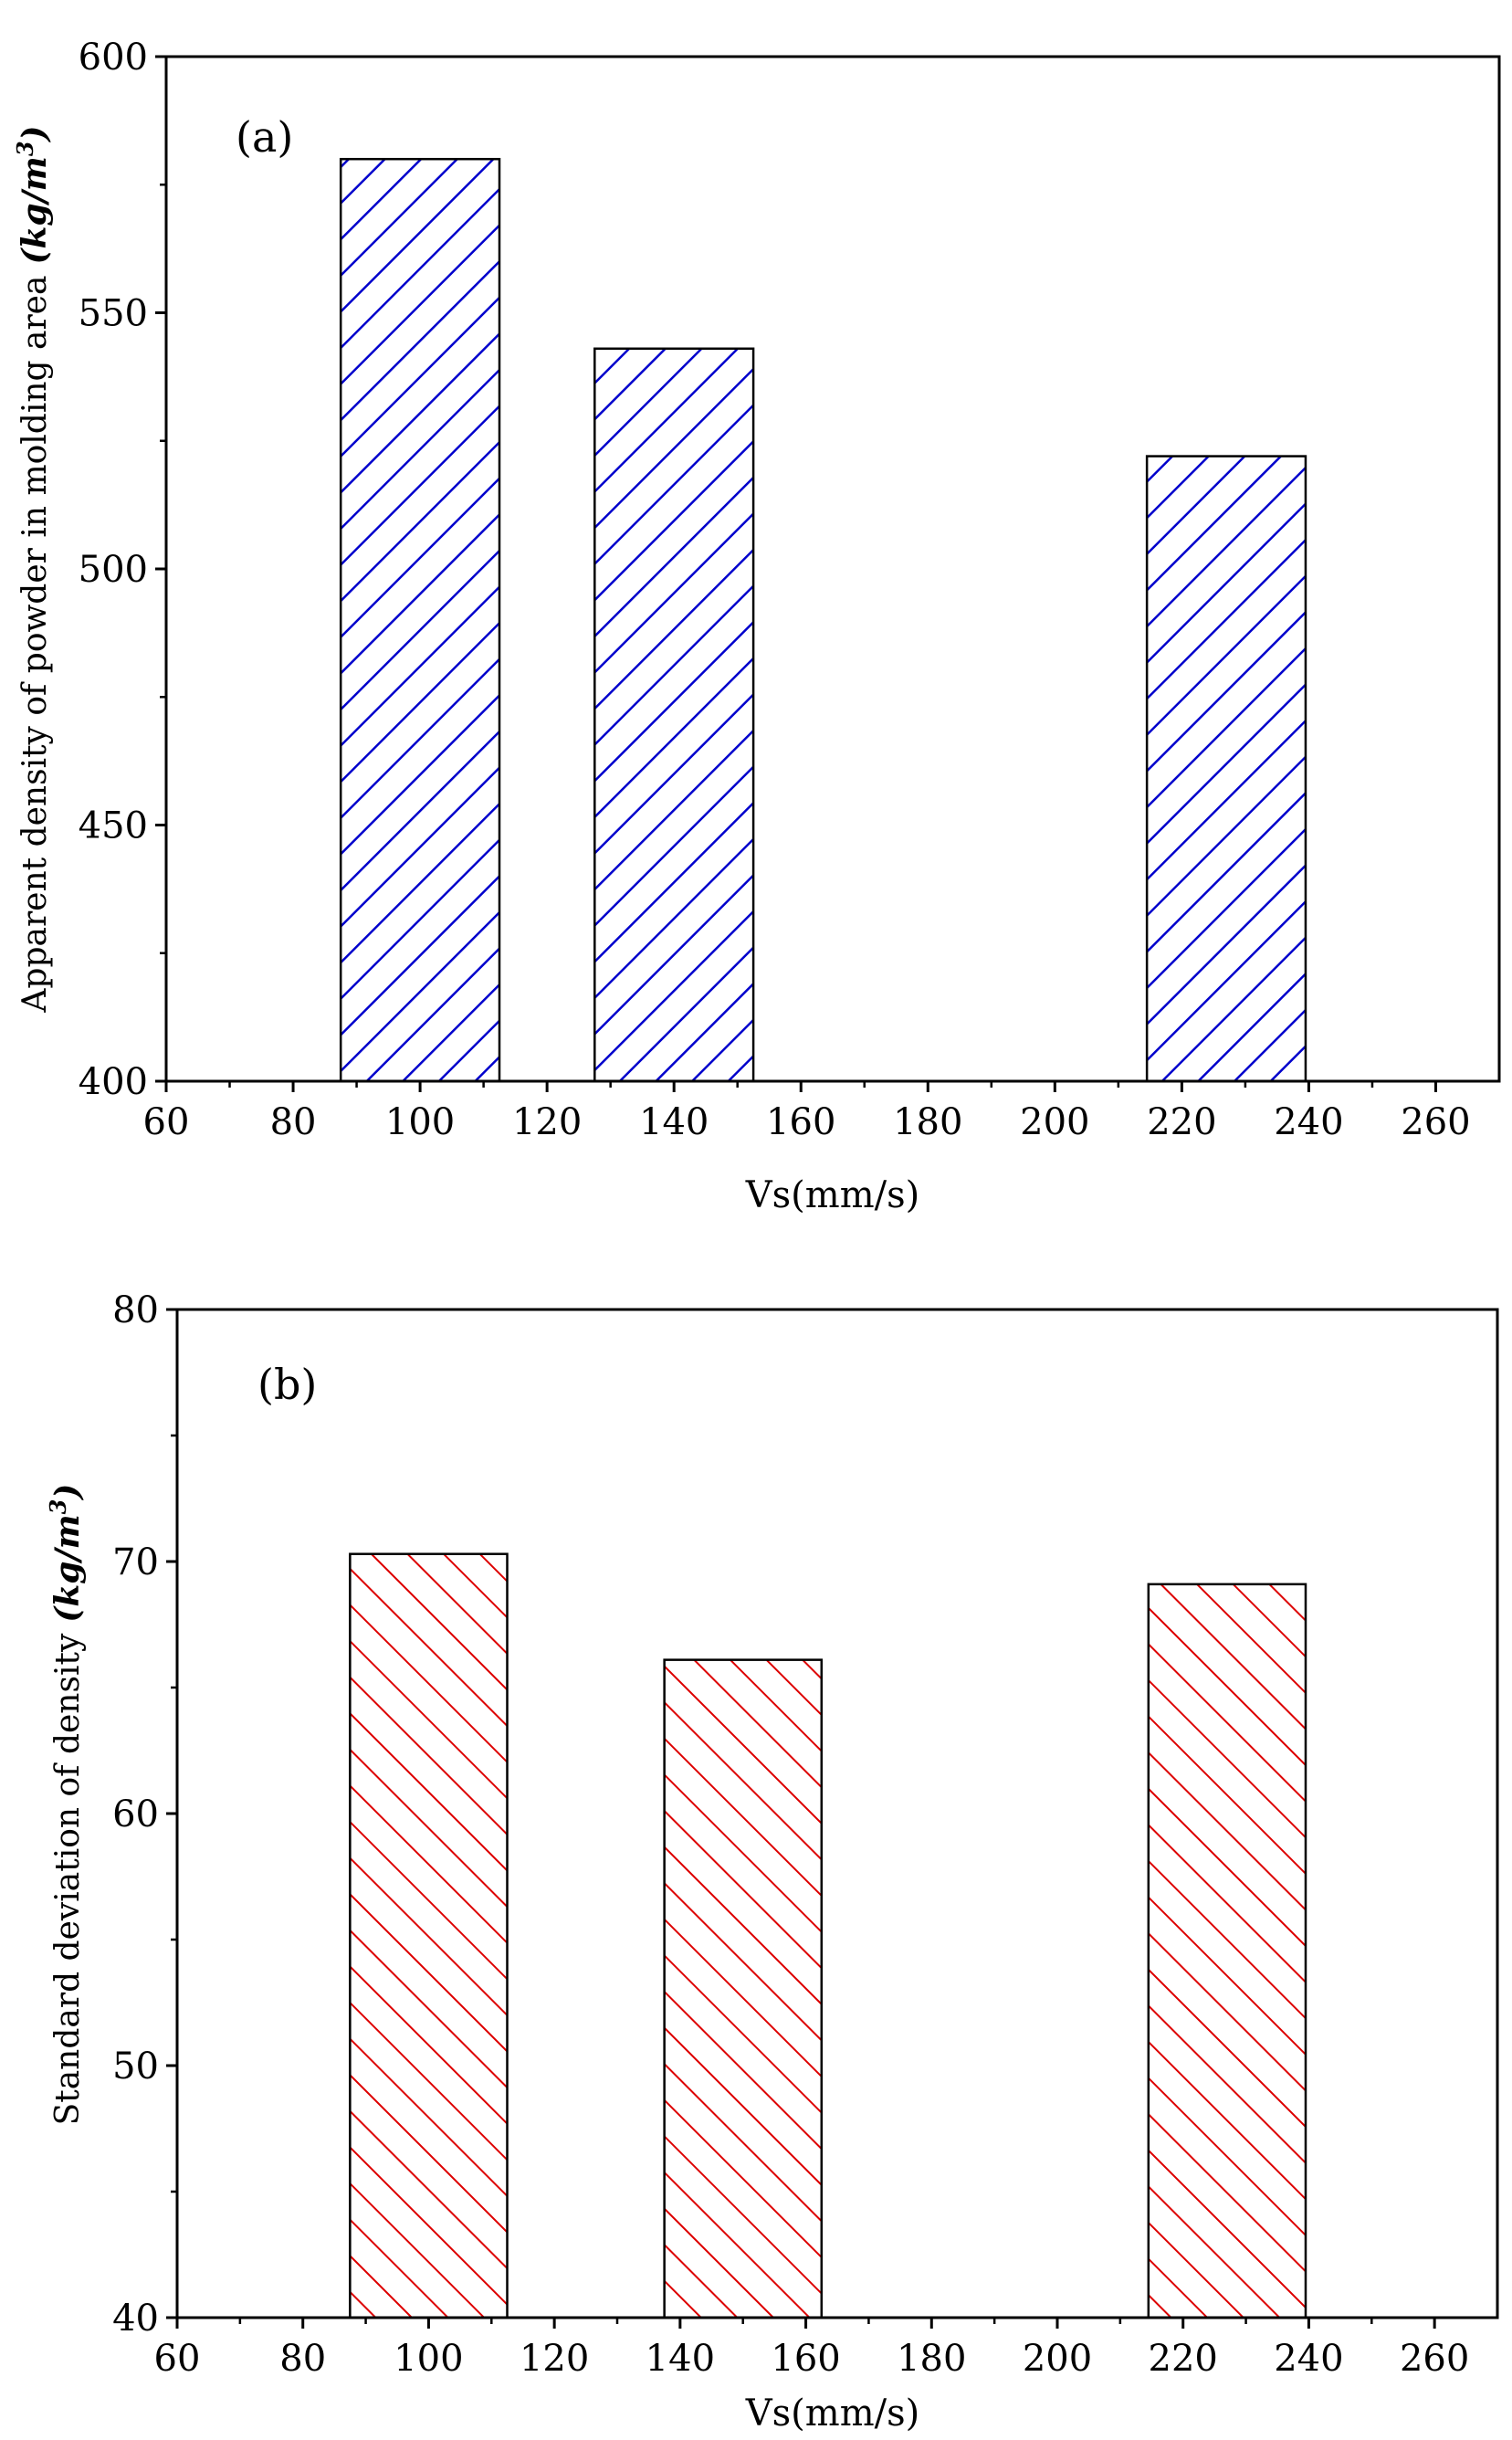  What do you see at coordinates (113, 314) in the screenshot?
I see `y-tick-label: 550` at bounding box center [113, 314].